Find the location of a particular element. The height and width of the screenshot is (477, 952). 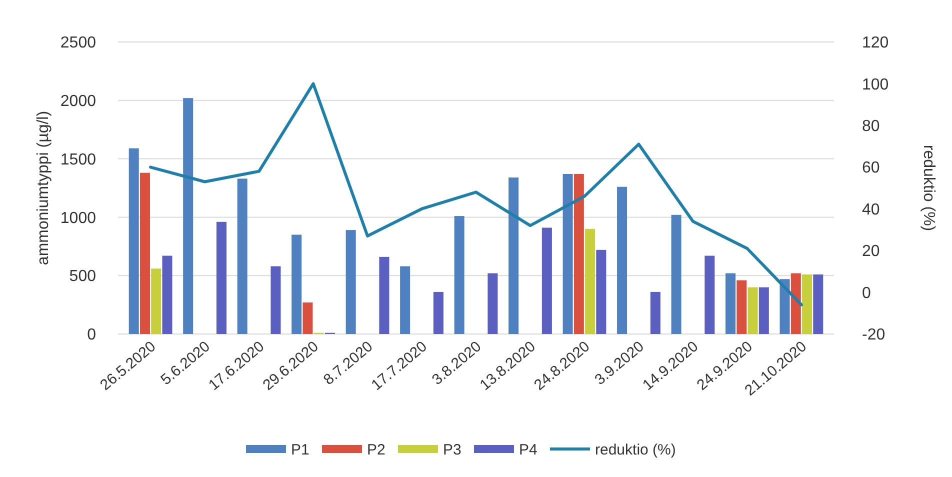

y-tick-label: 1500 is located at coordinates (78, 159).